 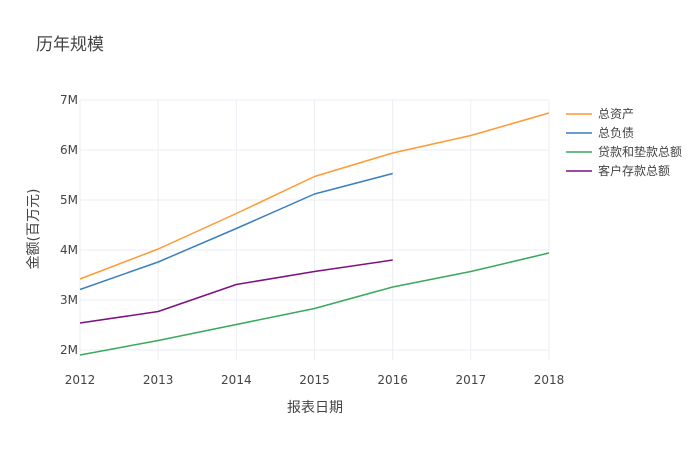 I want to click on x-tick-label: 2015, so click(x=314, y=380).